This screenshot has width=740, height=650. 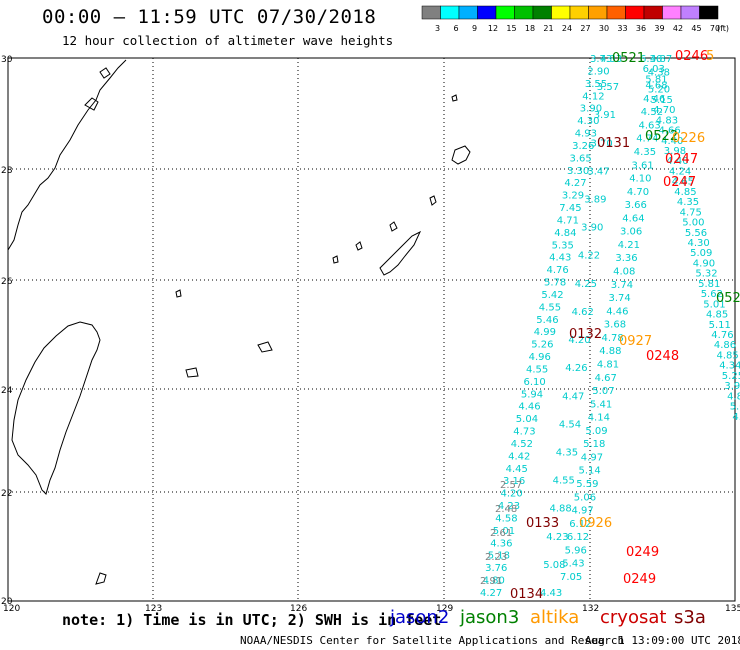 I want to click on swh-value: 4.62, so click(x=583, y=312).